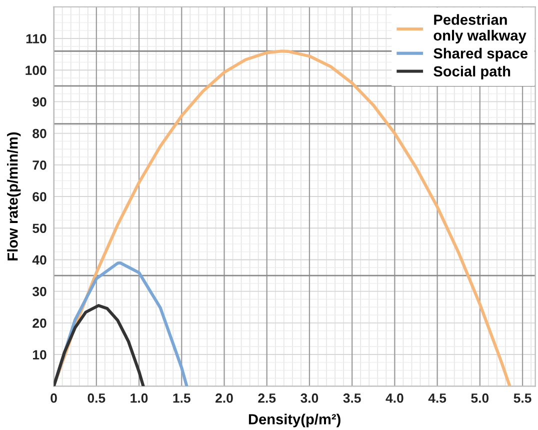 The image size is (538, 430). I want to click on y-tick-label: 50, so click(39, 229).